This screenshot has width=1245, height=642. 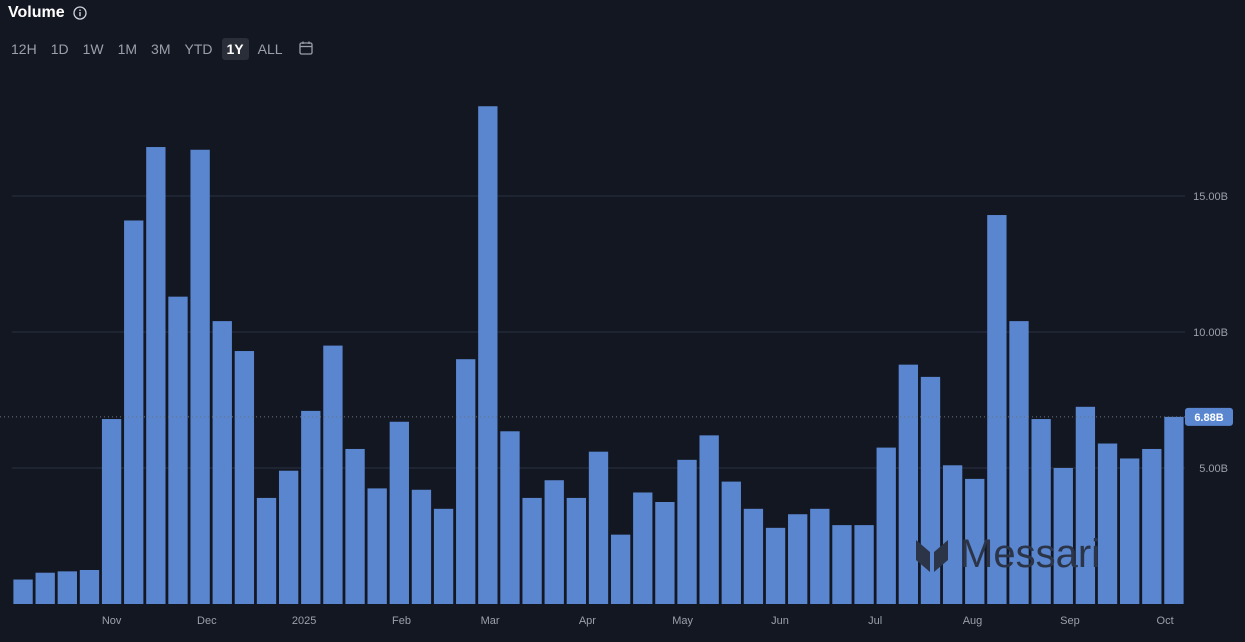 I want to click on x-tick-label: Nov, so click(x=112, y=621).